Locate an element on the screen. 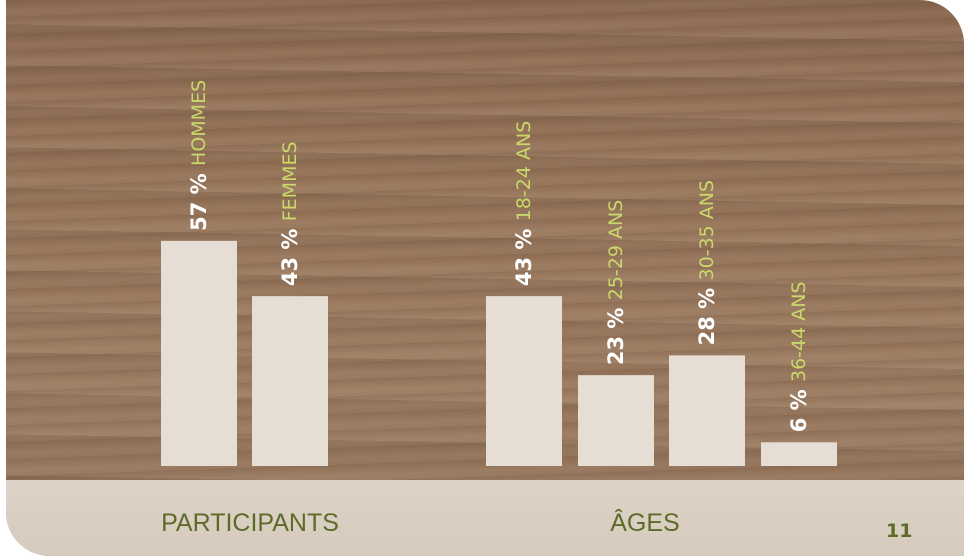  bar-category-label: 36-44 ANS is located at coordinates (799, 331).